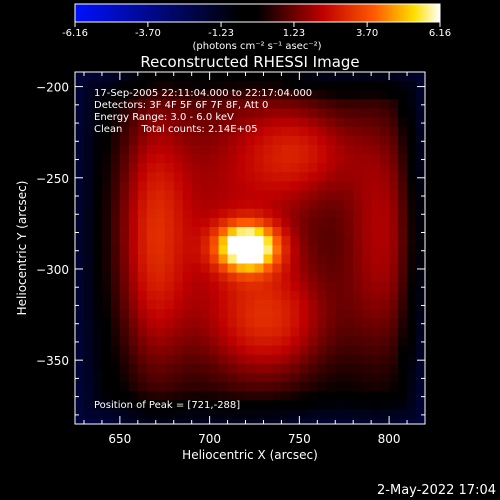  I want to click on annotation-peak-position: Position of Peak = [721,-288], so click(167, 405).